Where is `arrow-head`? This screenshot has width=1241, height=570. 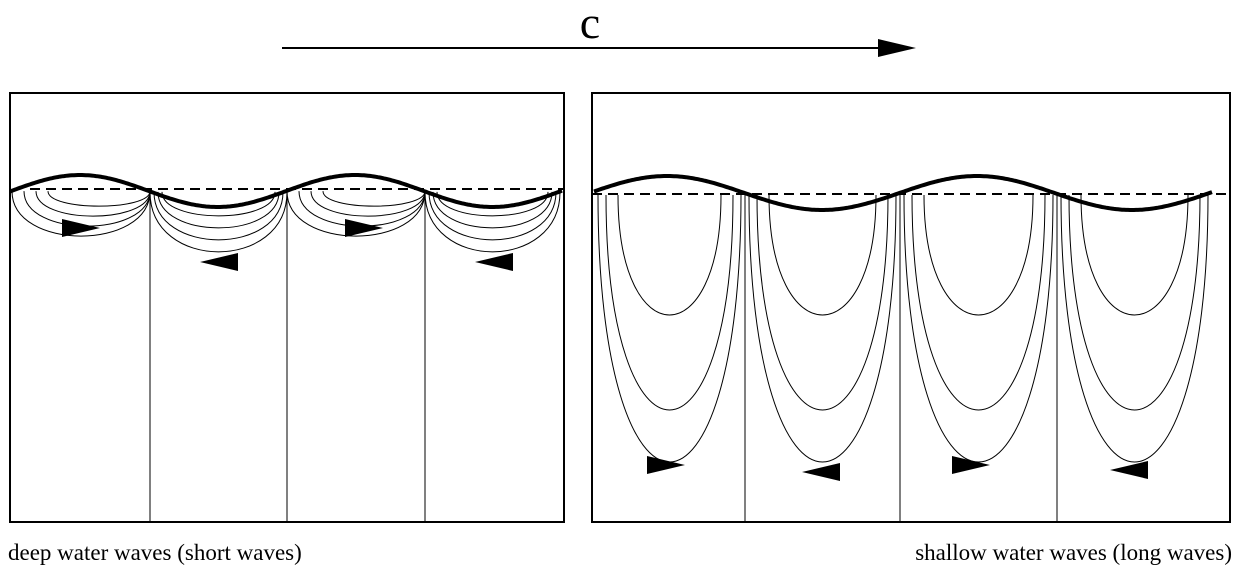
arrow-head is located at coordinates (897, 48).